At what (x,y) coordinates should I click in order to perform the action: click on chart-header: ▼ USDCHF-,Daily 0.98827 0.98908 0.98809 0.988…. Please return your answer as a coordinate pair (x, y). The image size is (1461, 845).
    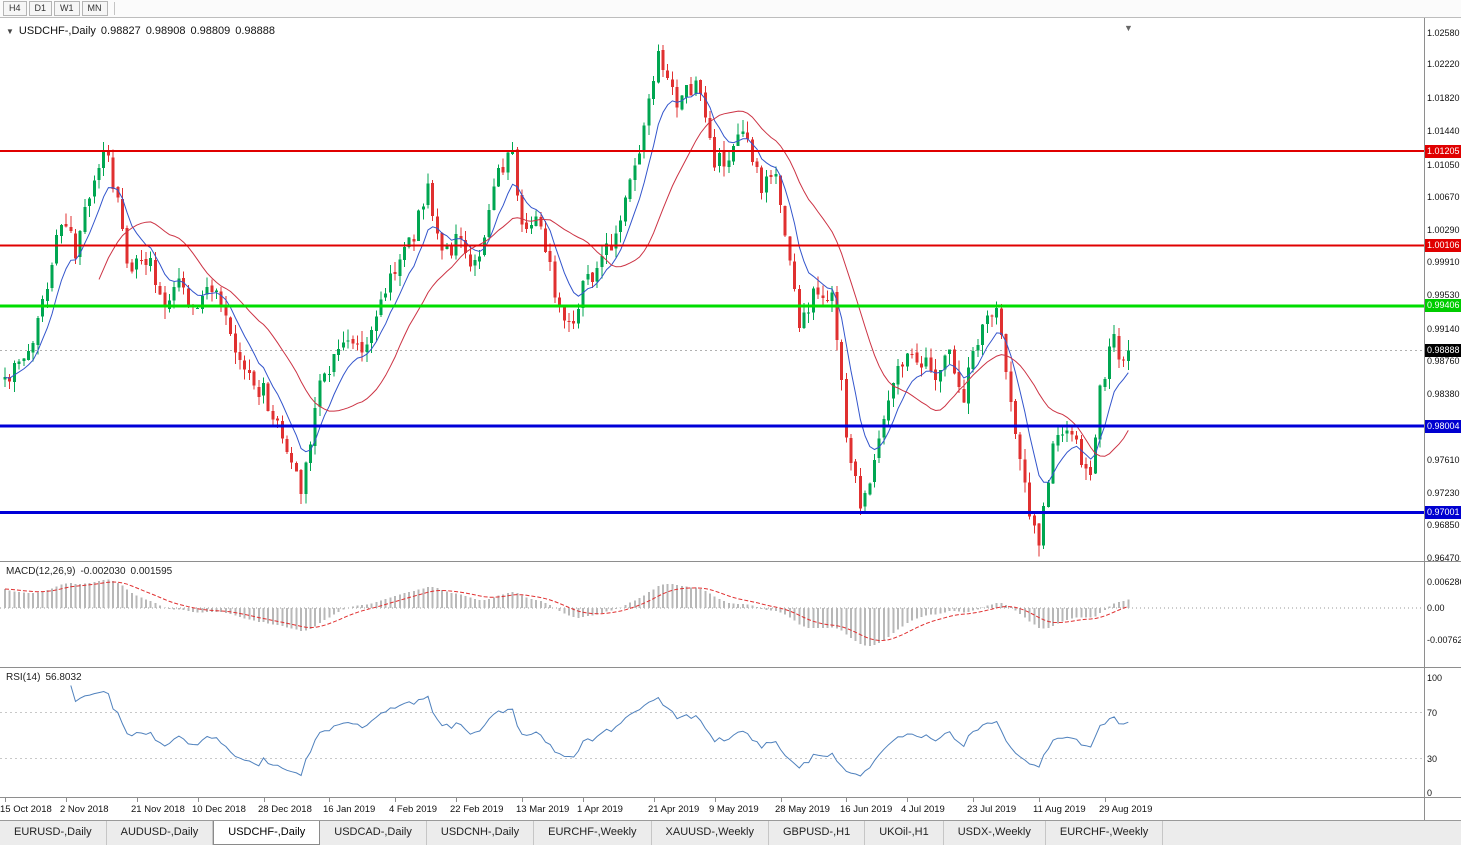
    Looking at the image, I should click on (143, 31).